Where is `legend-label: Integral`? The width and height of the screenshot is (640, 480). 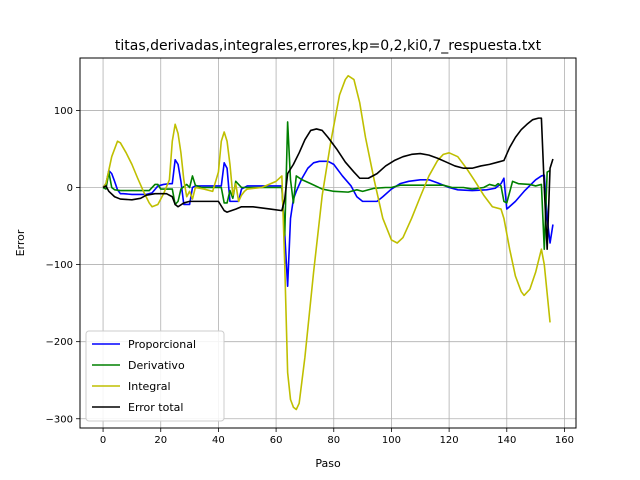 legend-label: Integral is located at coordinates (149, 386).